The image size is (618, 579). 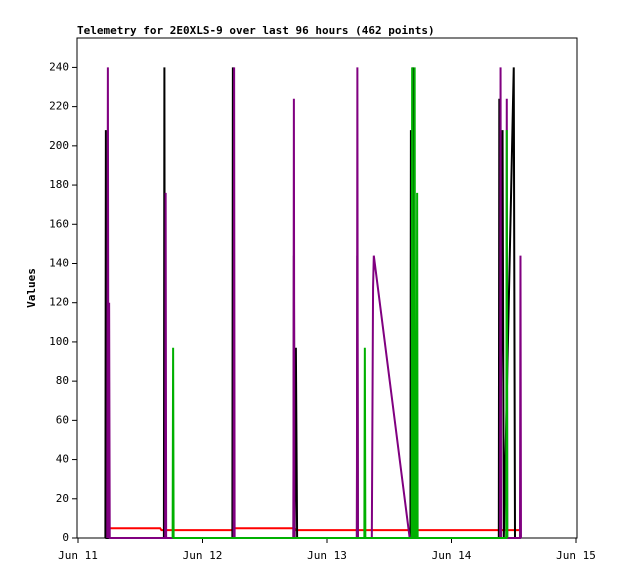 What do you see at coordinates (59, 66) in the screenshot?
I see `y-tick-label: 240` at bounding box center [59, 66].